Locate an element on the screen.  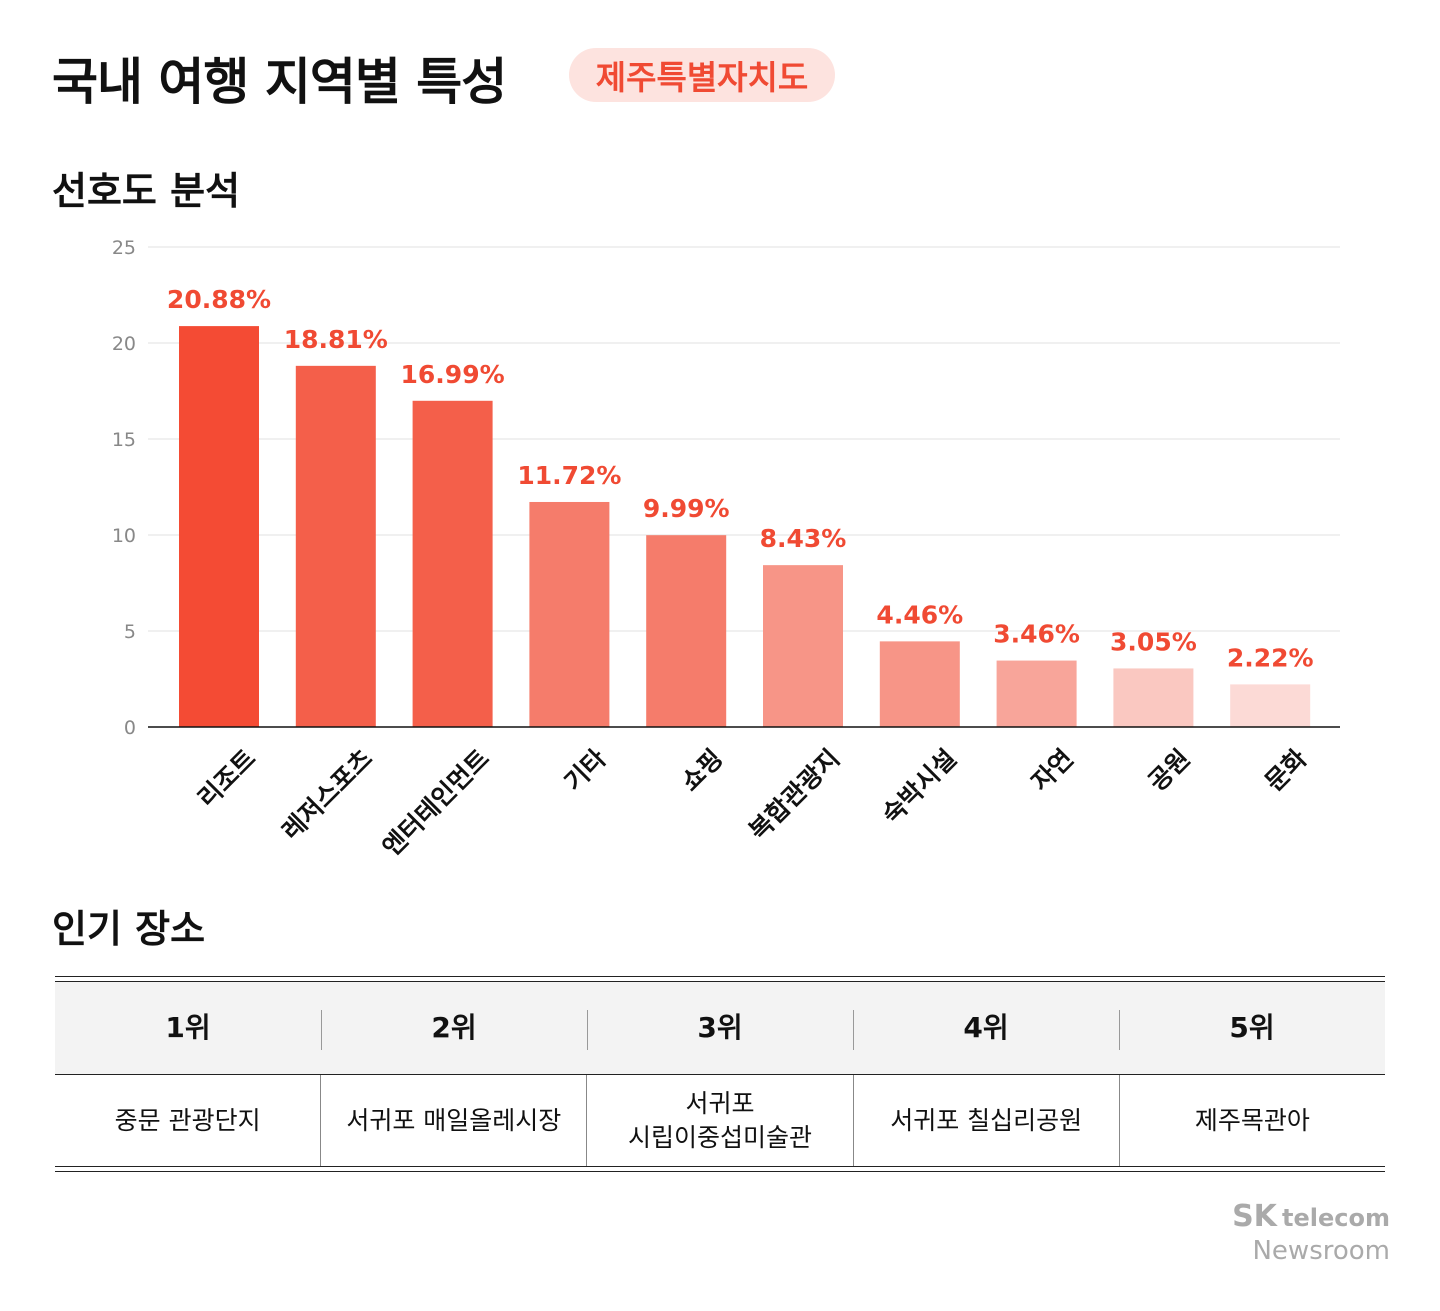
x-tick-label: 공원 is located at coordinates (1169, 770).